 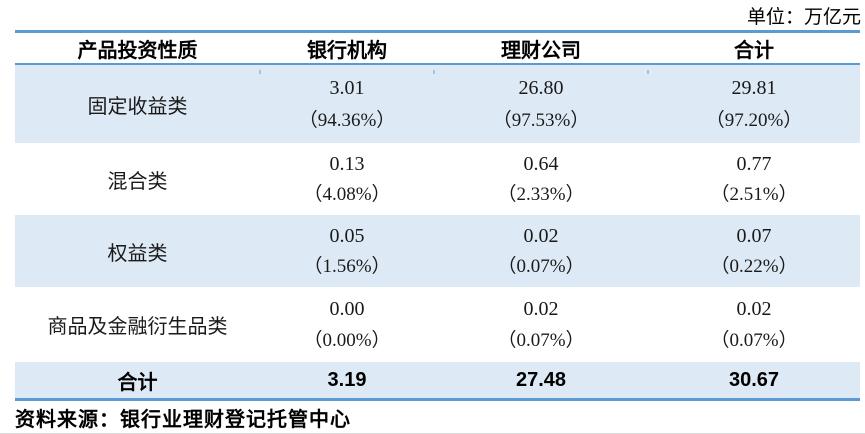 What do you see at coordinates (754, 379) in the screenshot?
I see `total-cell-total: 30.67` at bounding box center [754, 379].